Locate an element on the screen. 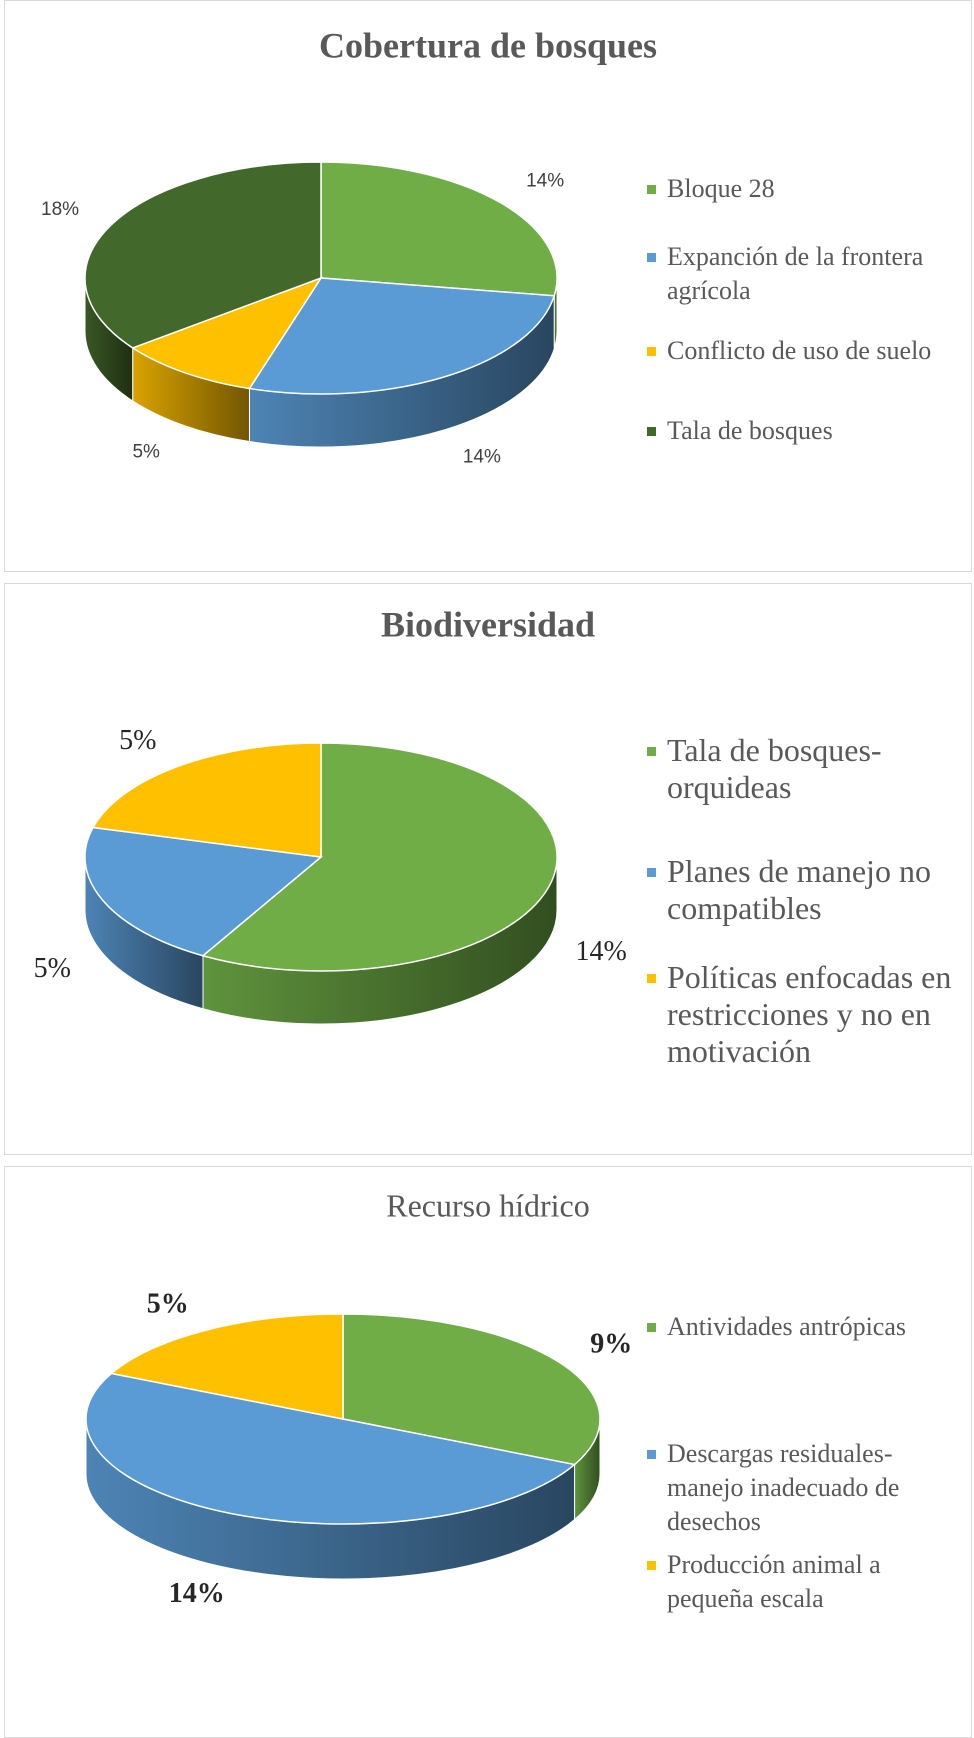 This screenshot has height=1738, width=974. chart: Recurso hídrico 9% 14% 5% is located at coordinates (358, 1398).